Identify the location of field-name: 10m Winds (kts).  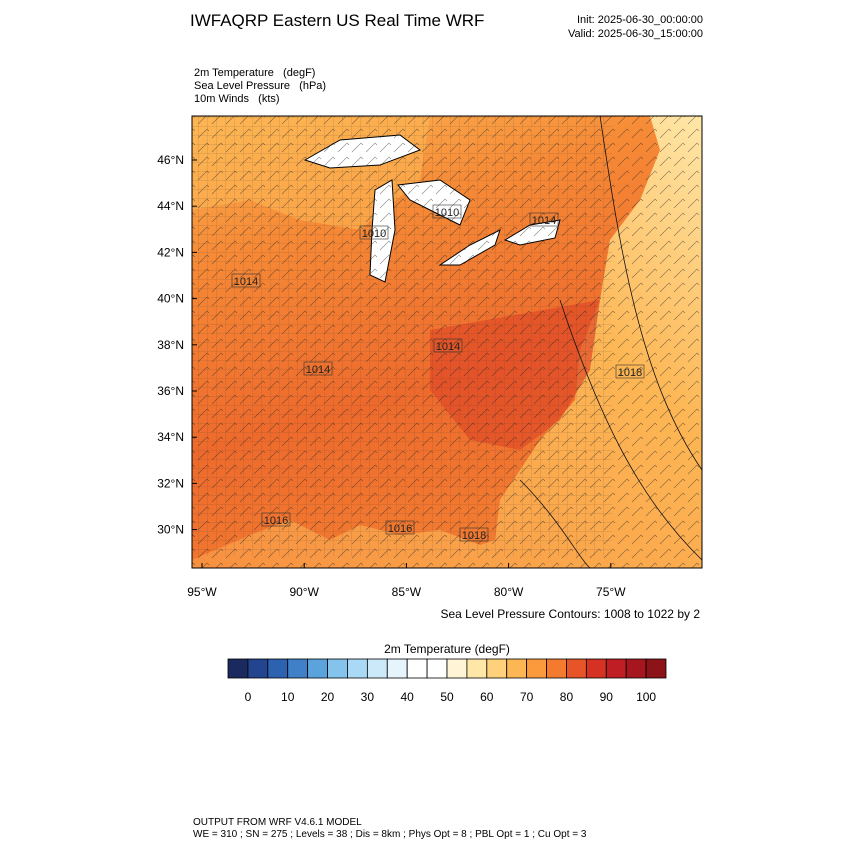
(237, 99).